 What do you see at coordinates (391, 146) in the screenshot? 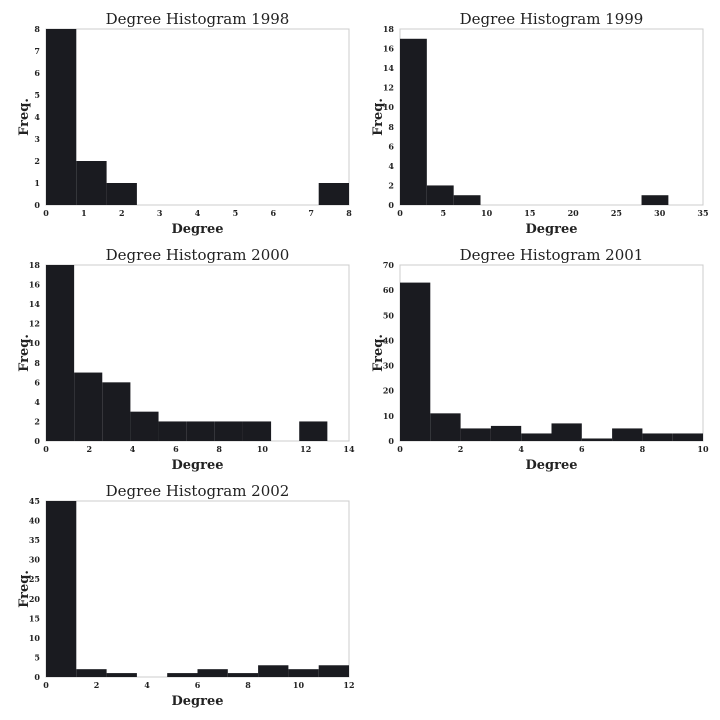
I see `y-tick-label: 6` at bounding box center [391, 146].